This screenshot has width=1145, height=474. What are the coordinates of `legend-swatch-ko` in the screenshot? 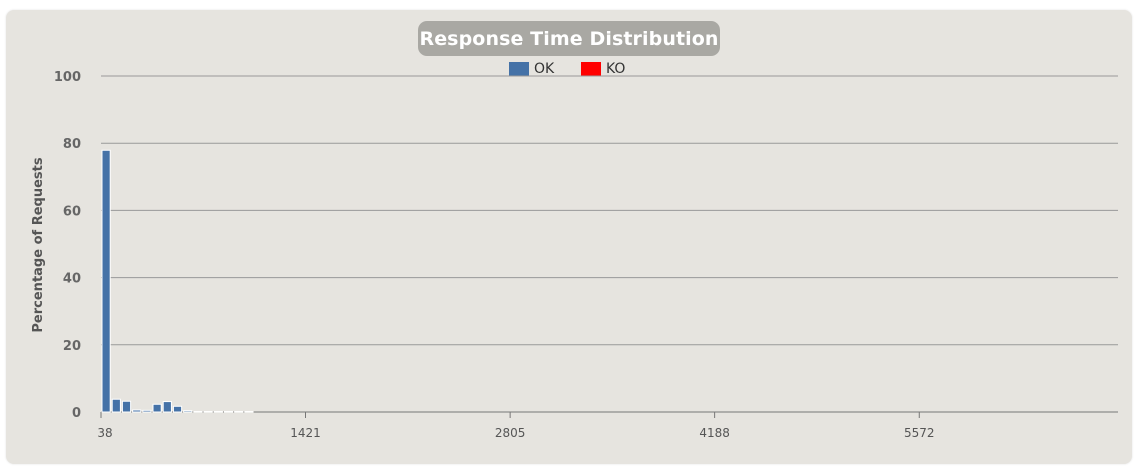 It's located at (591, 69).